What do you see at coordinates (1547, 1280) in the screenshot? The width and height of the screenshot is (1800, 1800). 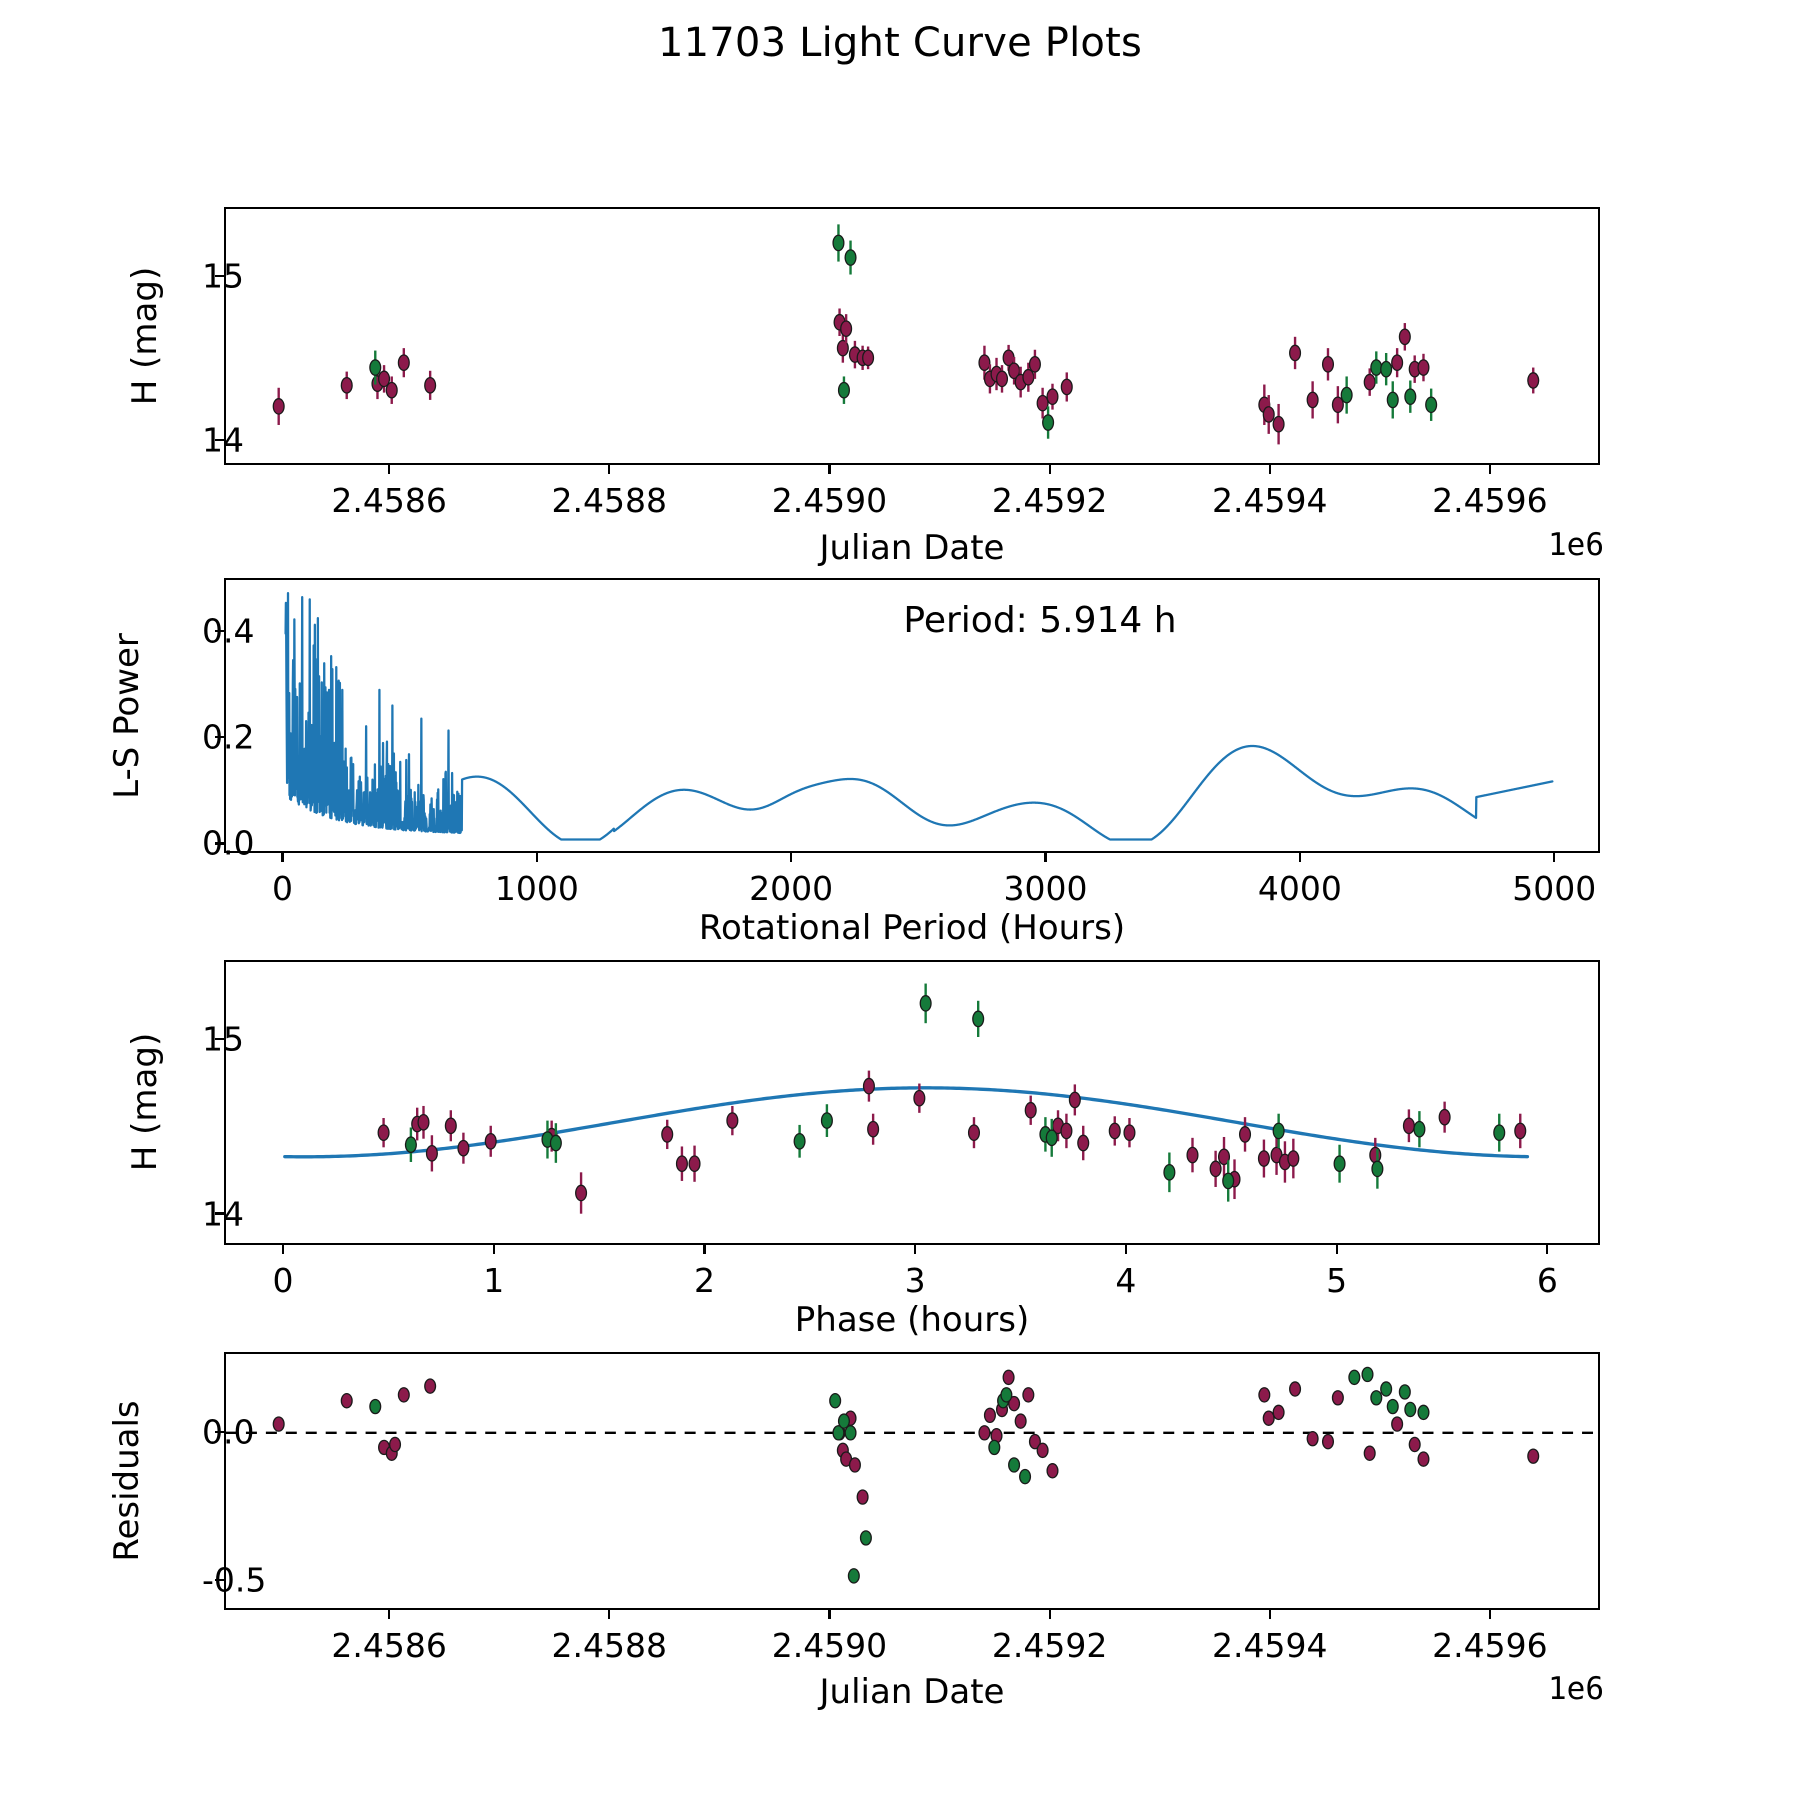 I see `x-tick-label: 6` at bounding box center [1547, 1280].